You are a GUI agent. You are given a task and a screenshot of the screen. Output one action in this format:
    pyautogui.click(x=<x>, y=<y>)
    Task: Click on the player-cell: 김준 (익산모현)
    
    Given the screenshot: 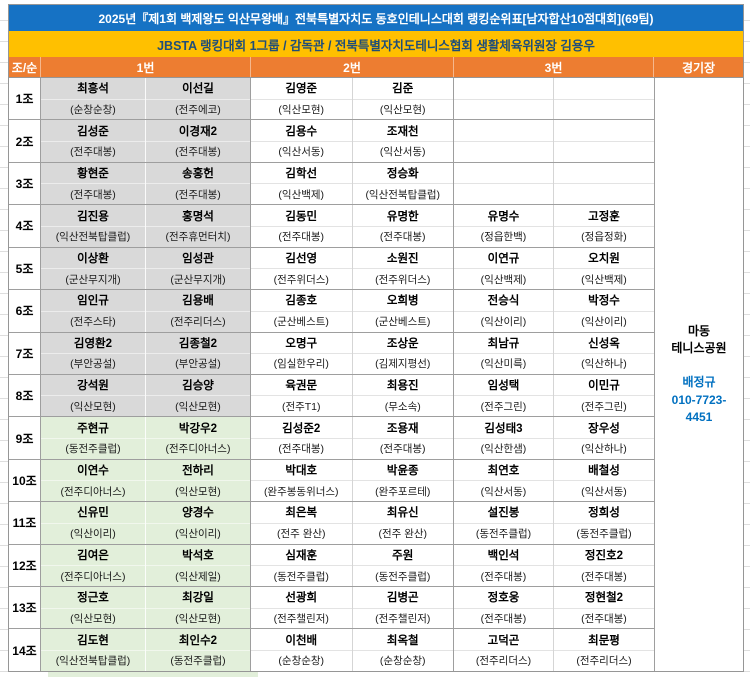 What is the action you would take?
    pyautogui.click(x=403, y=99)
    